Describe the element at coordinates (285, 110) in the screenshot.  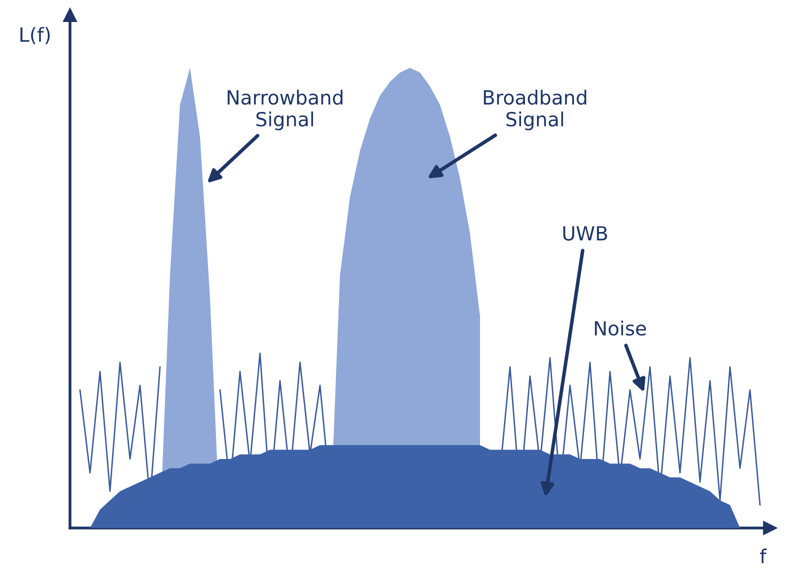
I see `series-label: Narrowband Signal` at that location.